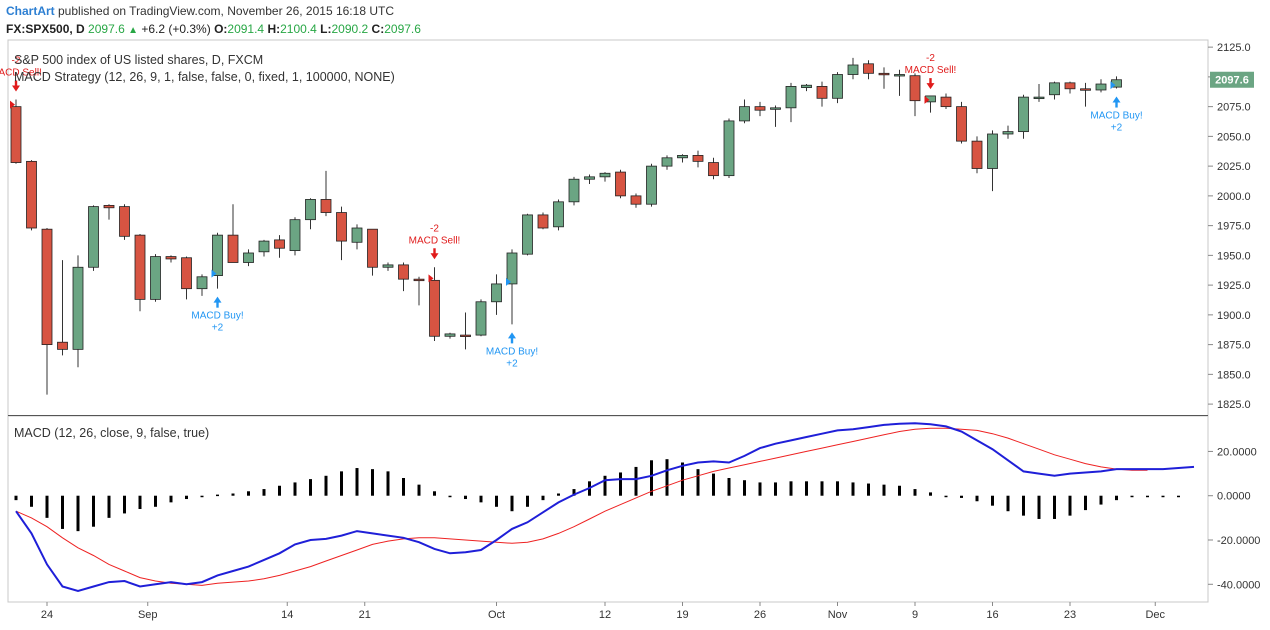 This screenshot has width=1270, height=630. Describe the element at coordinates (512, 340) in the screenshot. I see `buy-arrow-stem` at that location.